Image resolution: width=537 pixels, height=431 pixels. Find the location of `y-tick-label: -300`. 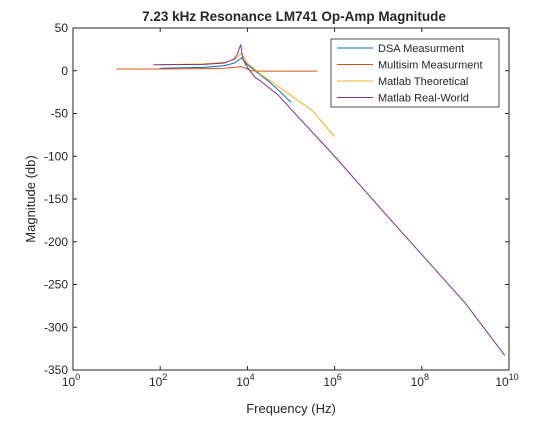

y-tick-label: -300 is located at coordinates (56, 327).